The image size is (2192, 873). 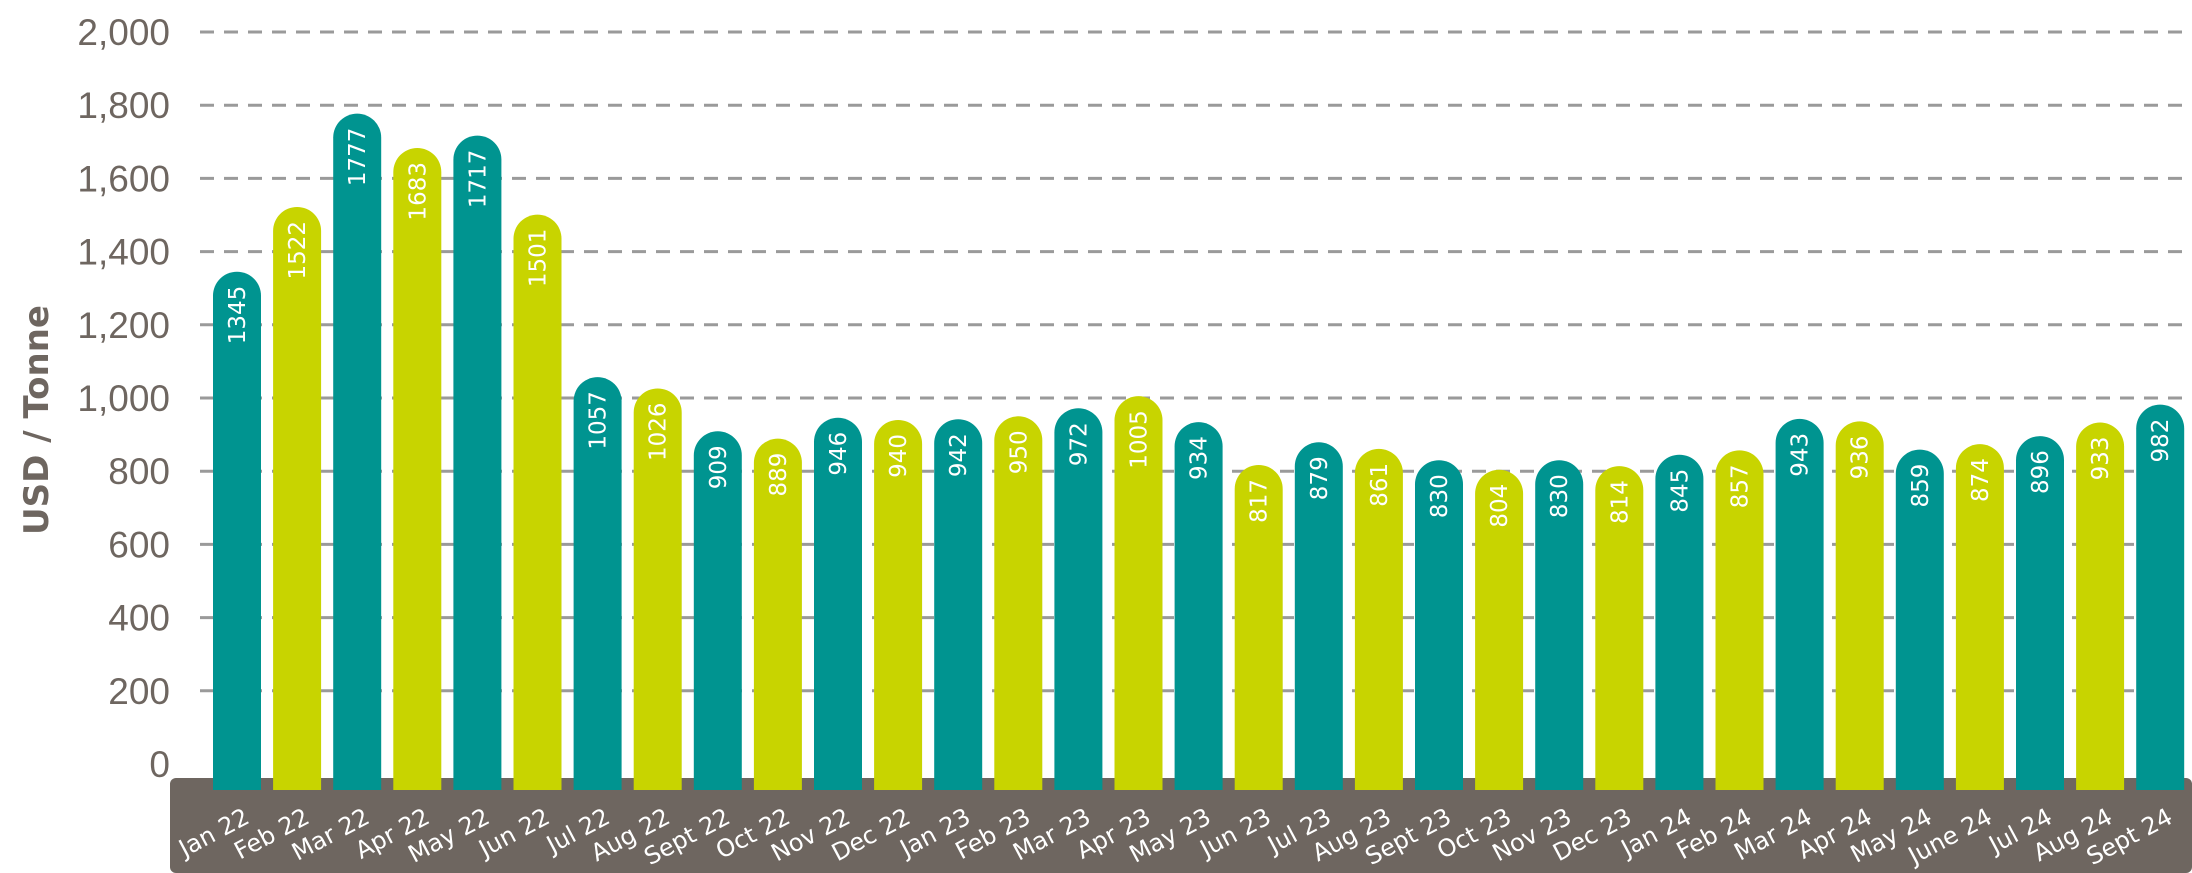 I want to click on bar-value-label: 1717, so click(x=478, y=179).